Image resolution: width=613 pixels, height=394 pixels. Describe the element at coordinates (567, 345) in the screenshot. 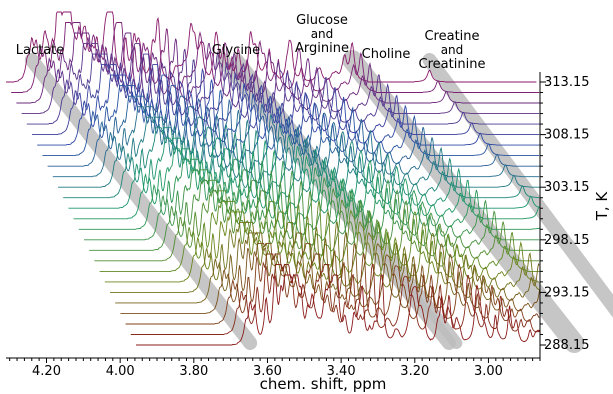

I see `y-tick-label: 288.15` at that location.